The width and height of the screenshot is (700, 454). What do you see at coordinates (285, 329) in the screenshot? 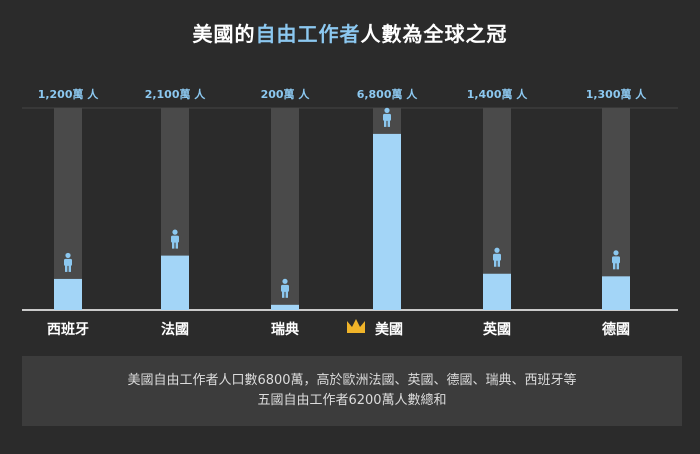
I see `category-label: 瑞典` at bounding box center [285, 329].